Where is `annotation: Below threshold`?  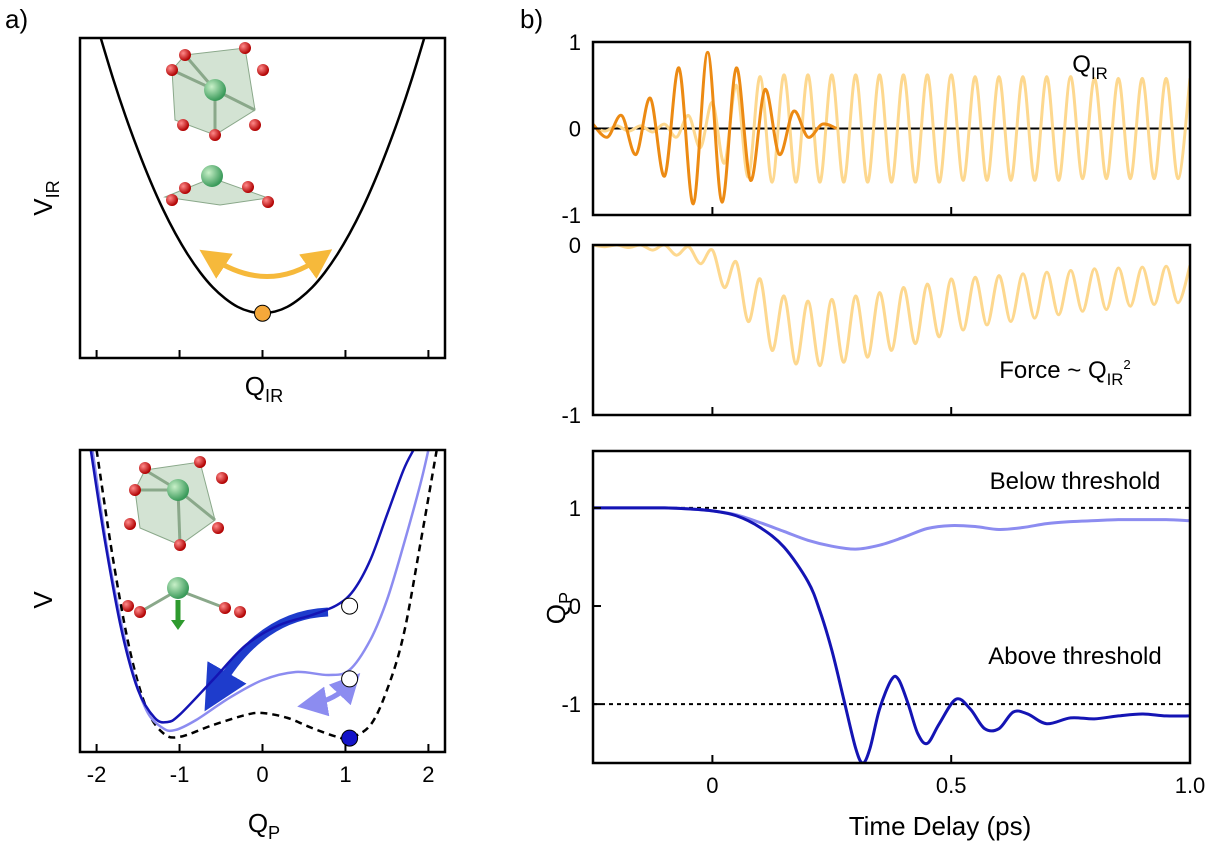 annotation: Below threshold is located at coordinates (1075, 481).